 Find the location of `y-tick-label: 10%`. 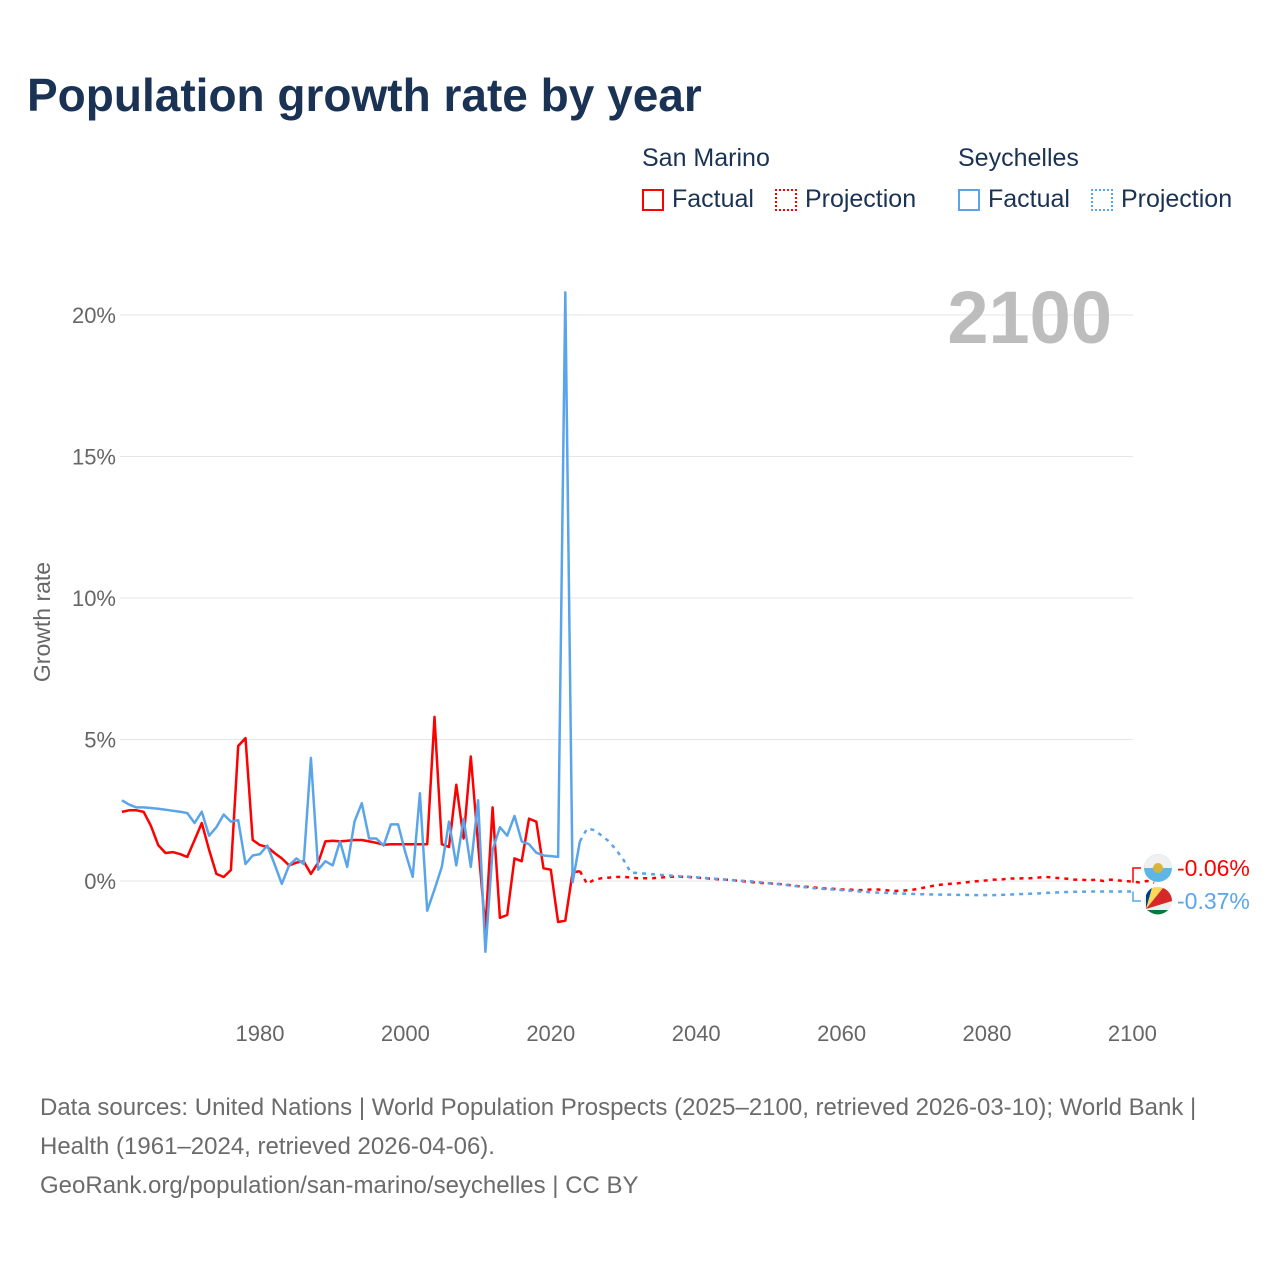

y-tick-label: 10% is located at coordinates (94, 598).